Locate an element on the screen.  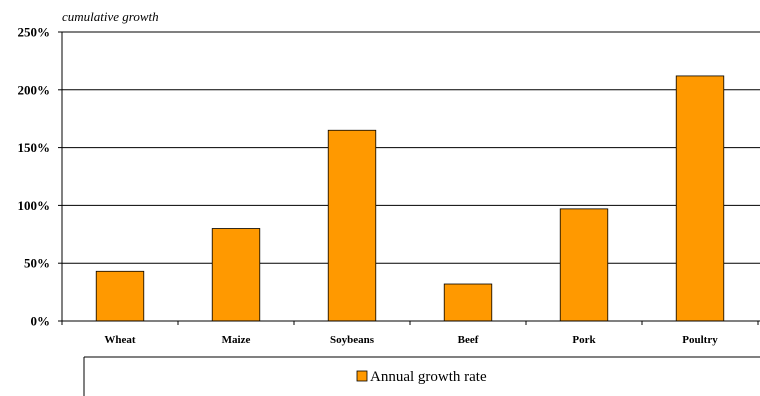
y-tick-label: 150% is located at coordinates (34, 147).